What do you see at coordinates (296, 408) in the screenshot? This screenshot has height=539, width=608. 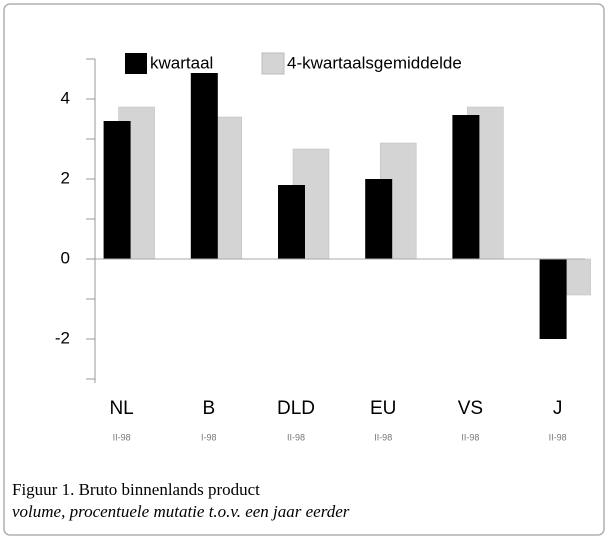 I see `x-tick-label: DLD` at bounding box center [296, 408].